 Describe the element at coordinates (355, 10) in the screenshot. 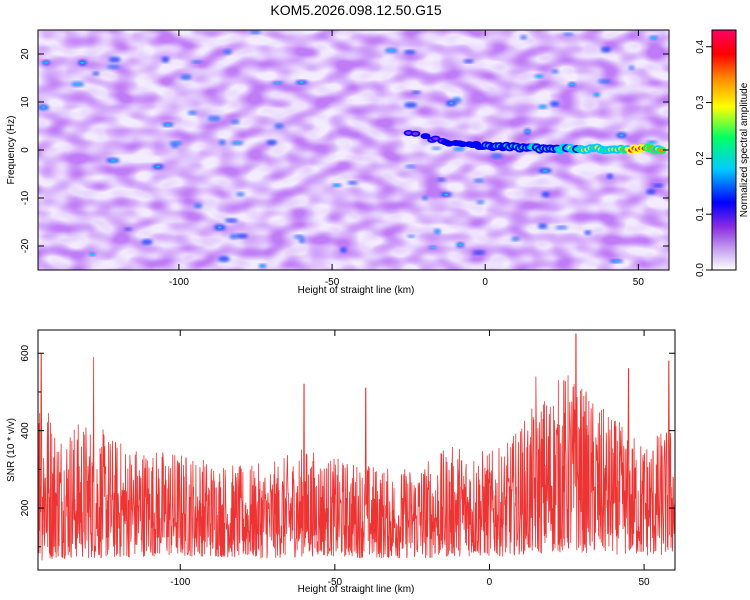

I see `figure-title: KOM5.2026.098.12.50.G15` at that location.